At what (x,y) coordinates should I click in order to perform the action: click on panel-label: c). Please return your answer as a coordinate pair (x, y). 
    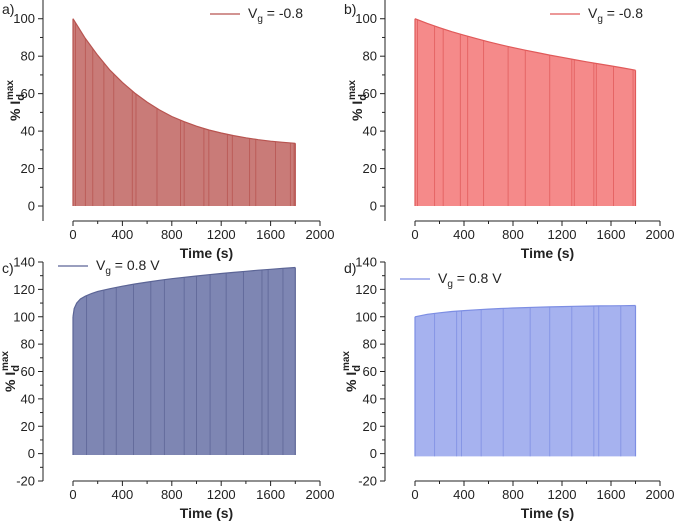
    Looking at the image, I should click on (8, 268).